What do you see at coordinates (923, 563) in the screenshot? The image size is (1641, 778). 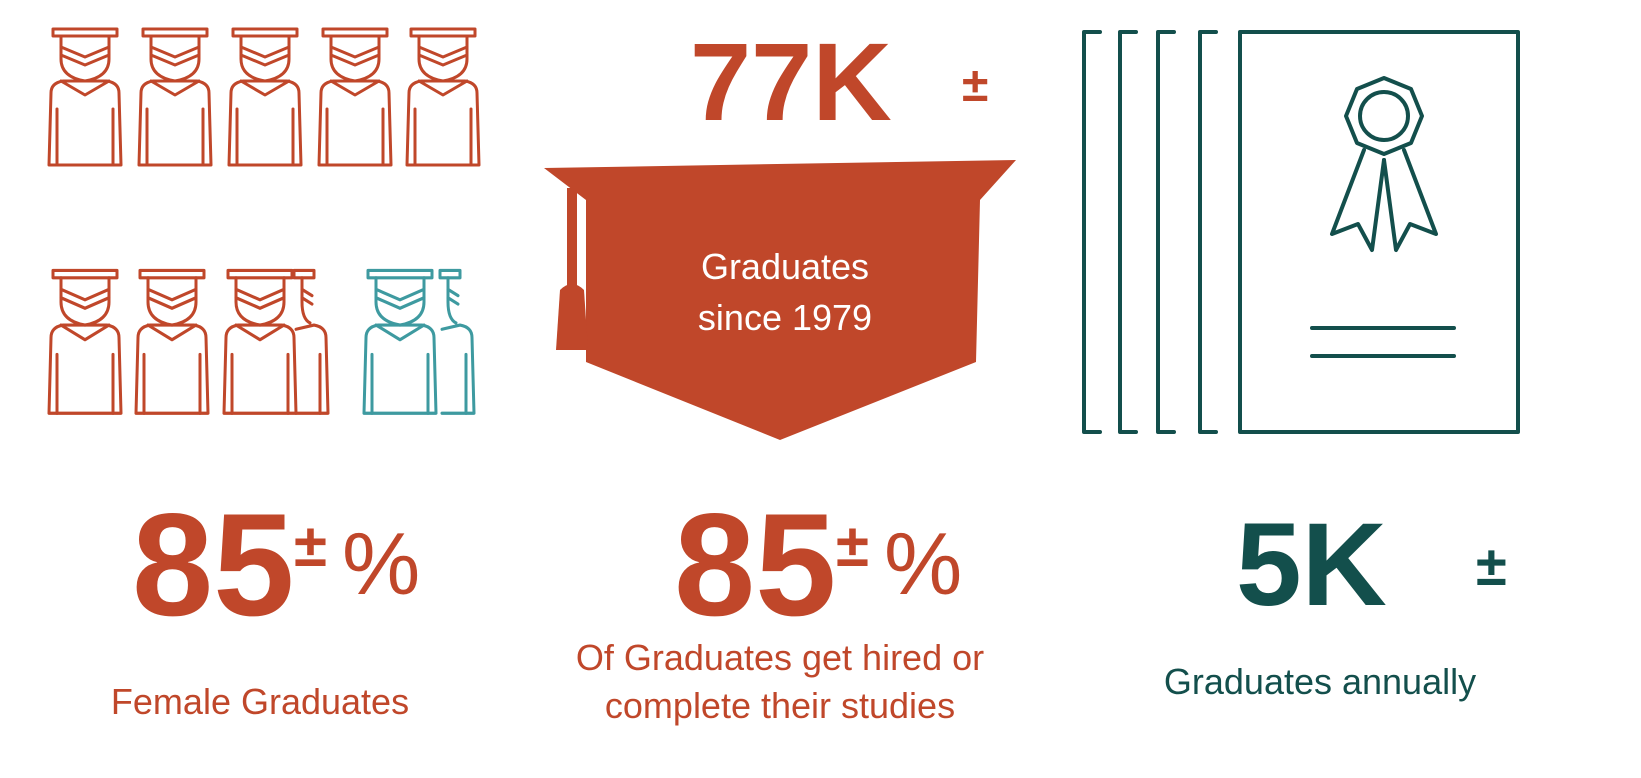 I see `hired-percent-sign: %` at bounding box center [923, 563].